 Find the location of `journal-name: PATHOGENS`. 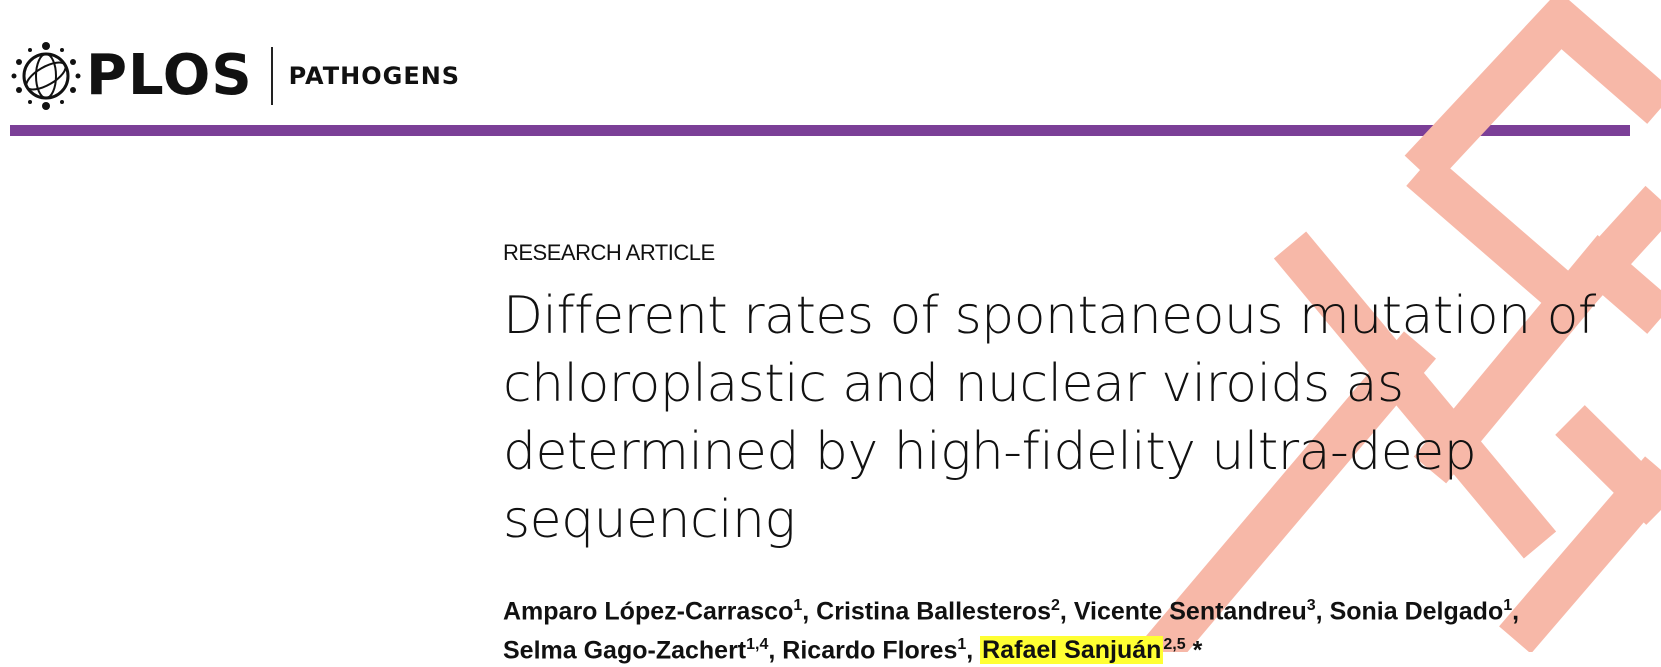

journal-name: PATHOGENS is located at coordinates (374, 76).